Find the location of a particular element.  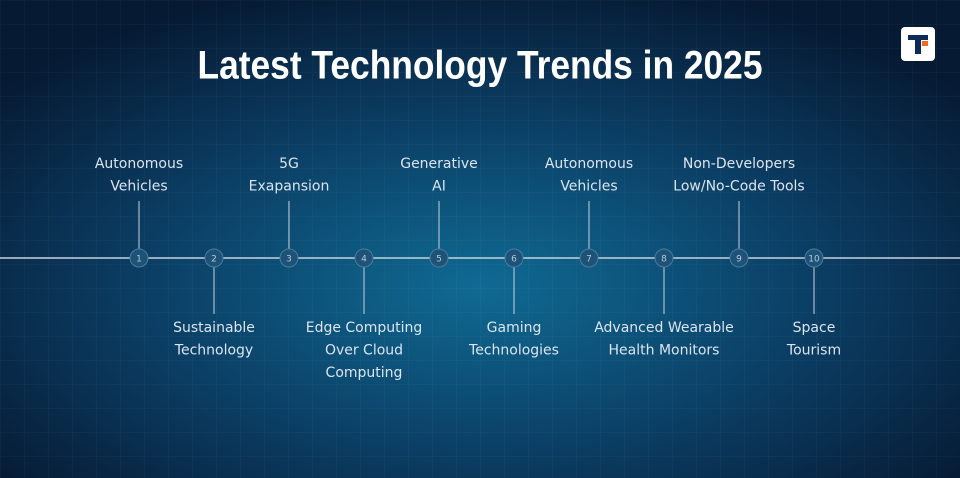

item-label: Space is located at coordinates (814, 328).